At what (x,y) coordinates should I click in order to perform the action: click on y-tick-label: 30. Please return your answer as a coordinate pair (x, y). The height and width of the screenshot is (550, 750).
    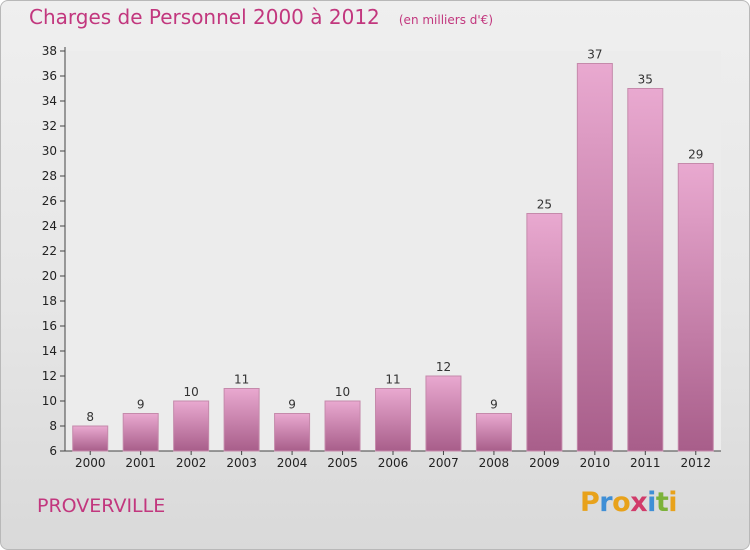
    Looking at the image, I should click on (49, 151).